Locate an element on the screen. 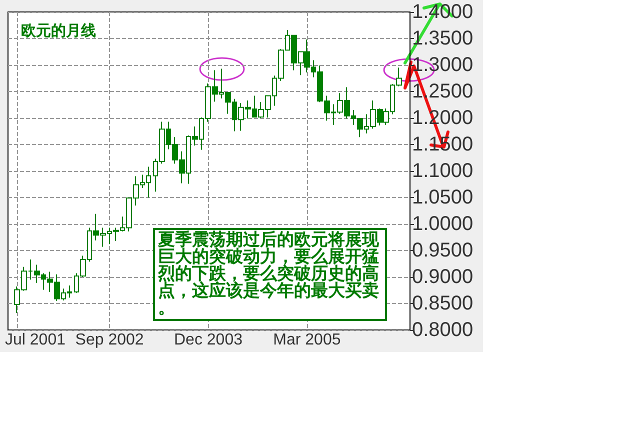  y-tick-label: 1.0000 is located at coordinates (443, 224).